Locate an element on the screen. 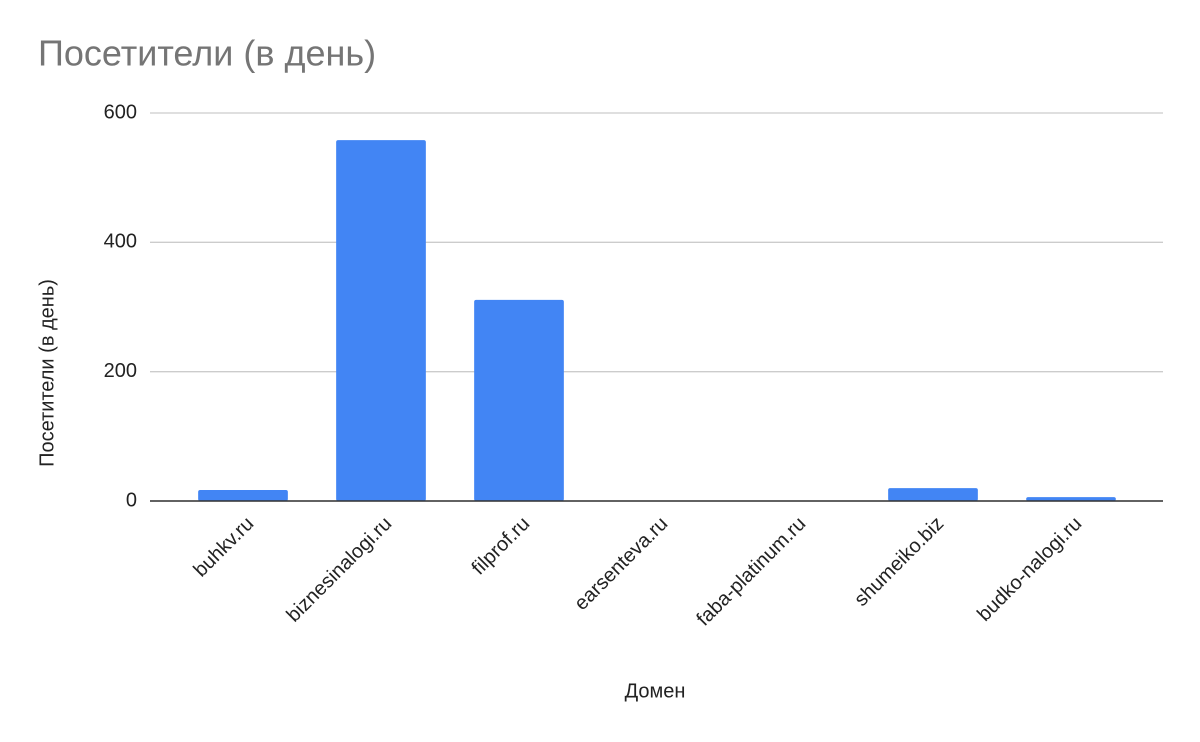 This screenshot has width=1200, height=742. x-tick-label: budko-nalogi.ru is located at coordinates (1029, 569).